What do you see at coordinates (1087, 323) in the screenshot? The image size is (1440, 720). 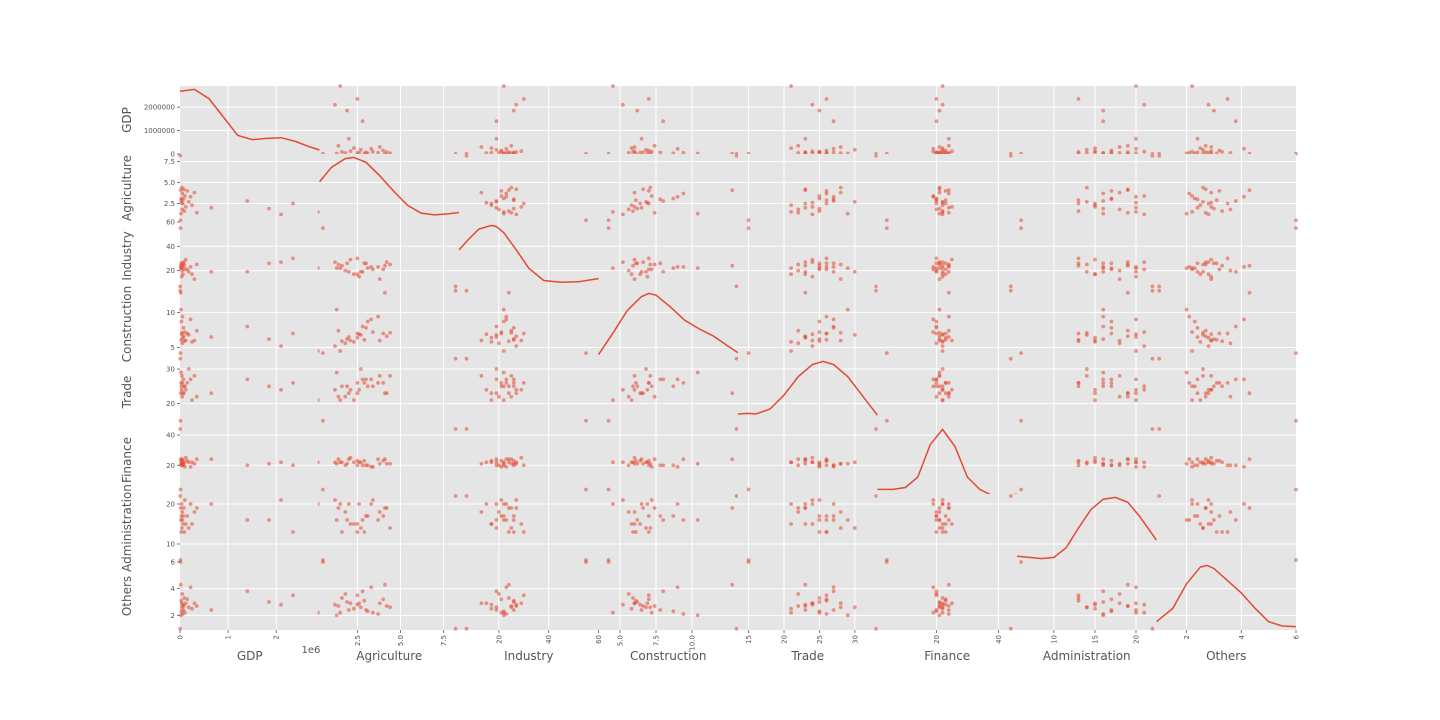 I see `panel-construction-vs-administration` at bounding box center [1087, 323].